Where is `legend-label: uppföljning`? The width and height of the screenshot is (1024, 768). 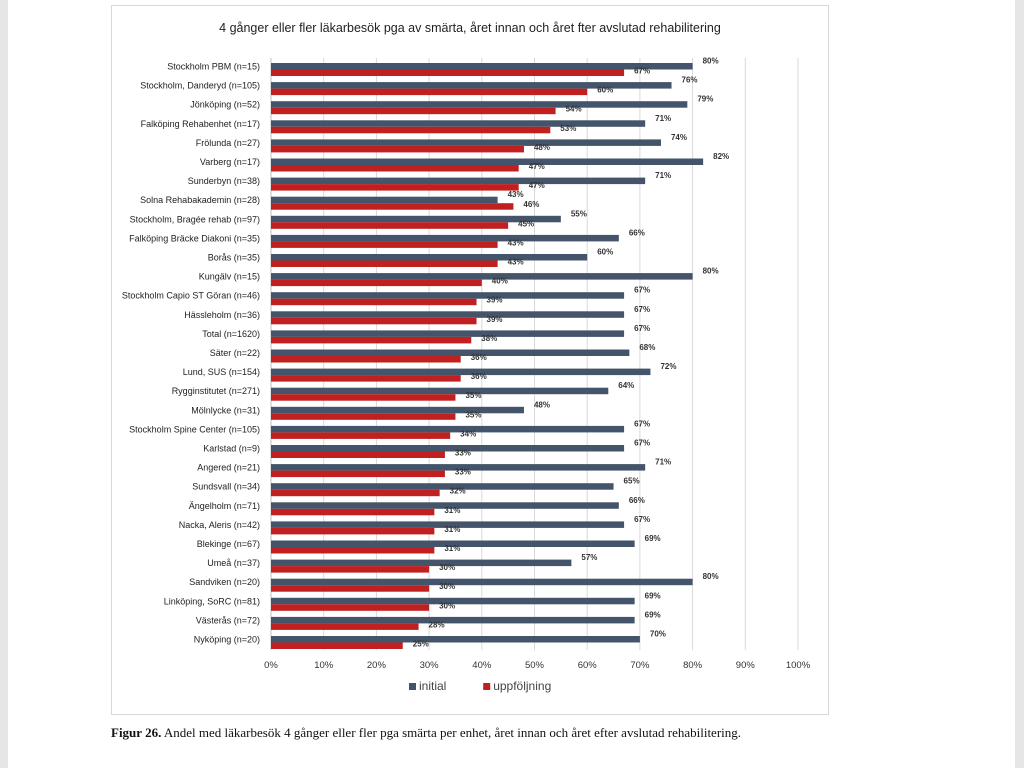
legend-label: uppföljning is located at coordinates (522, 686).